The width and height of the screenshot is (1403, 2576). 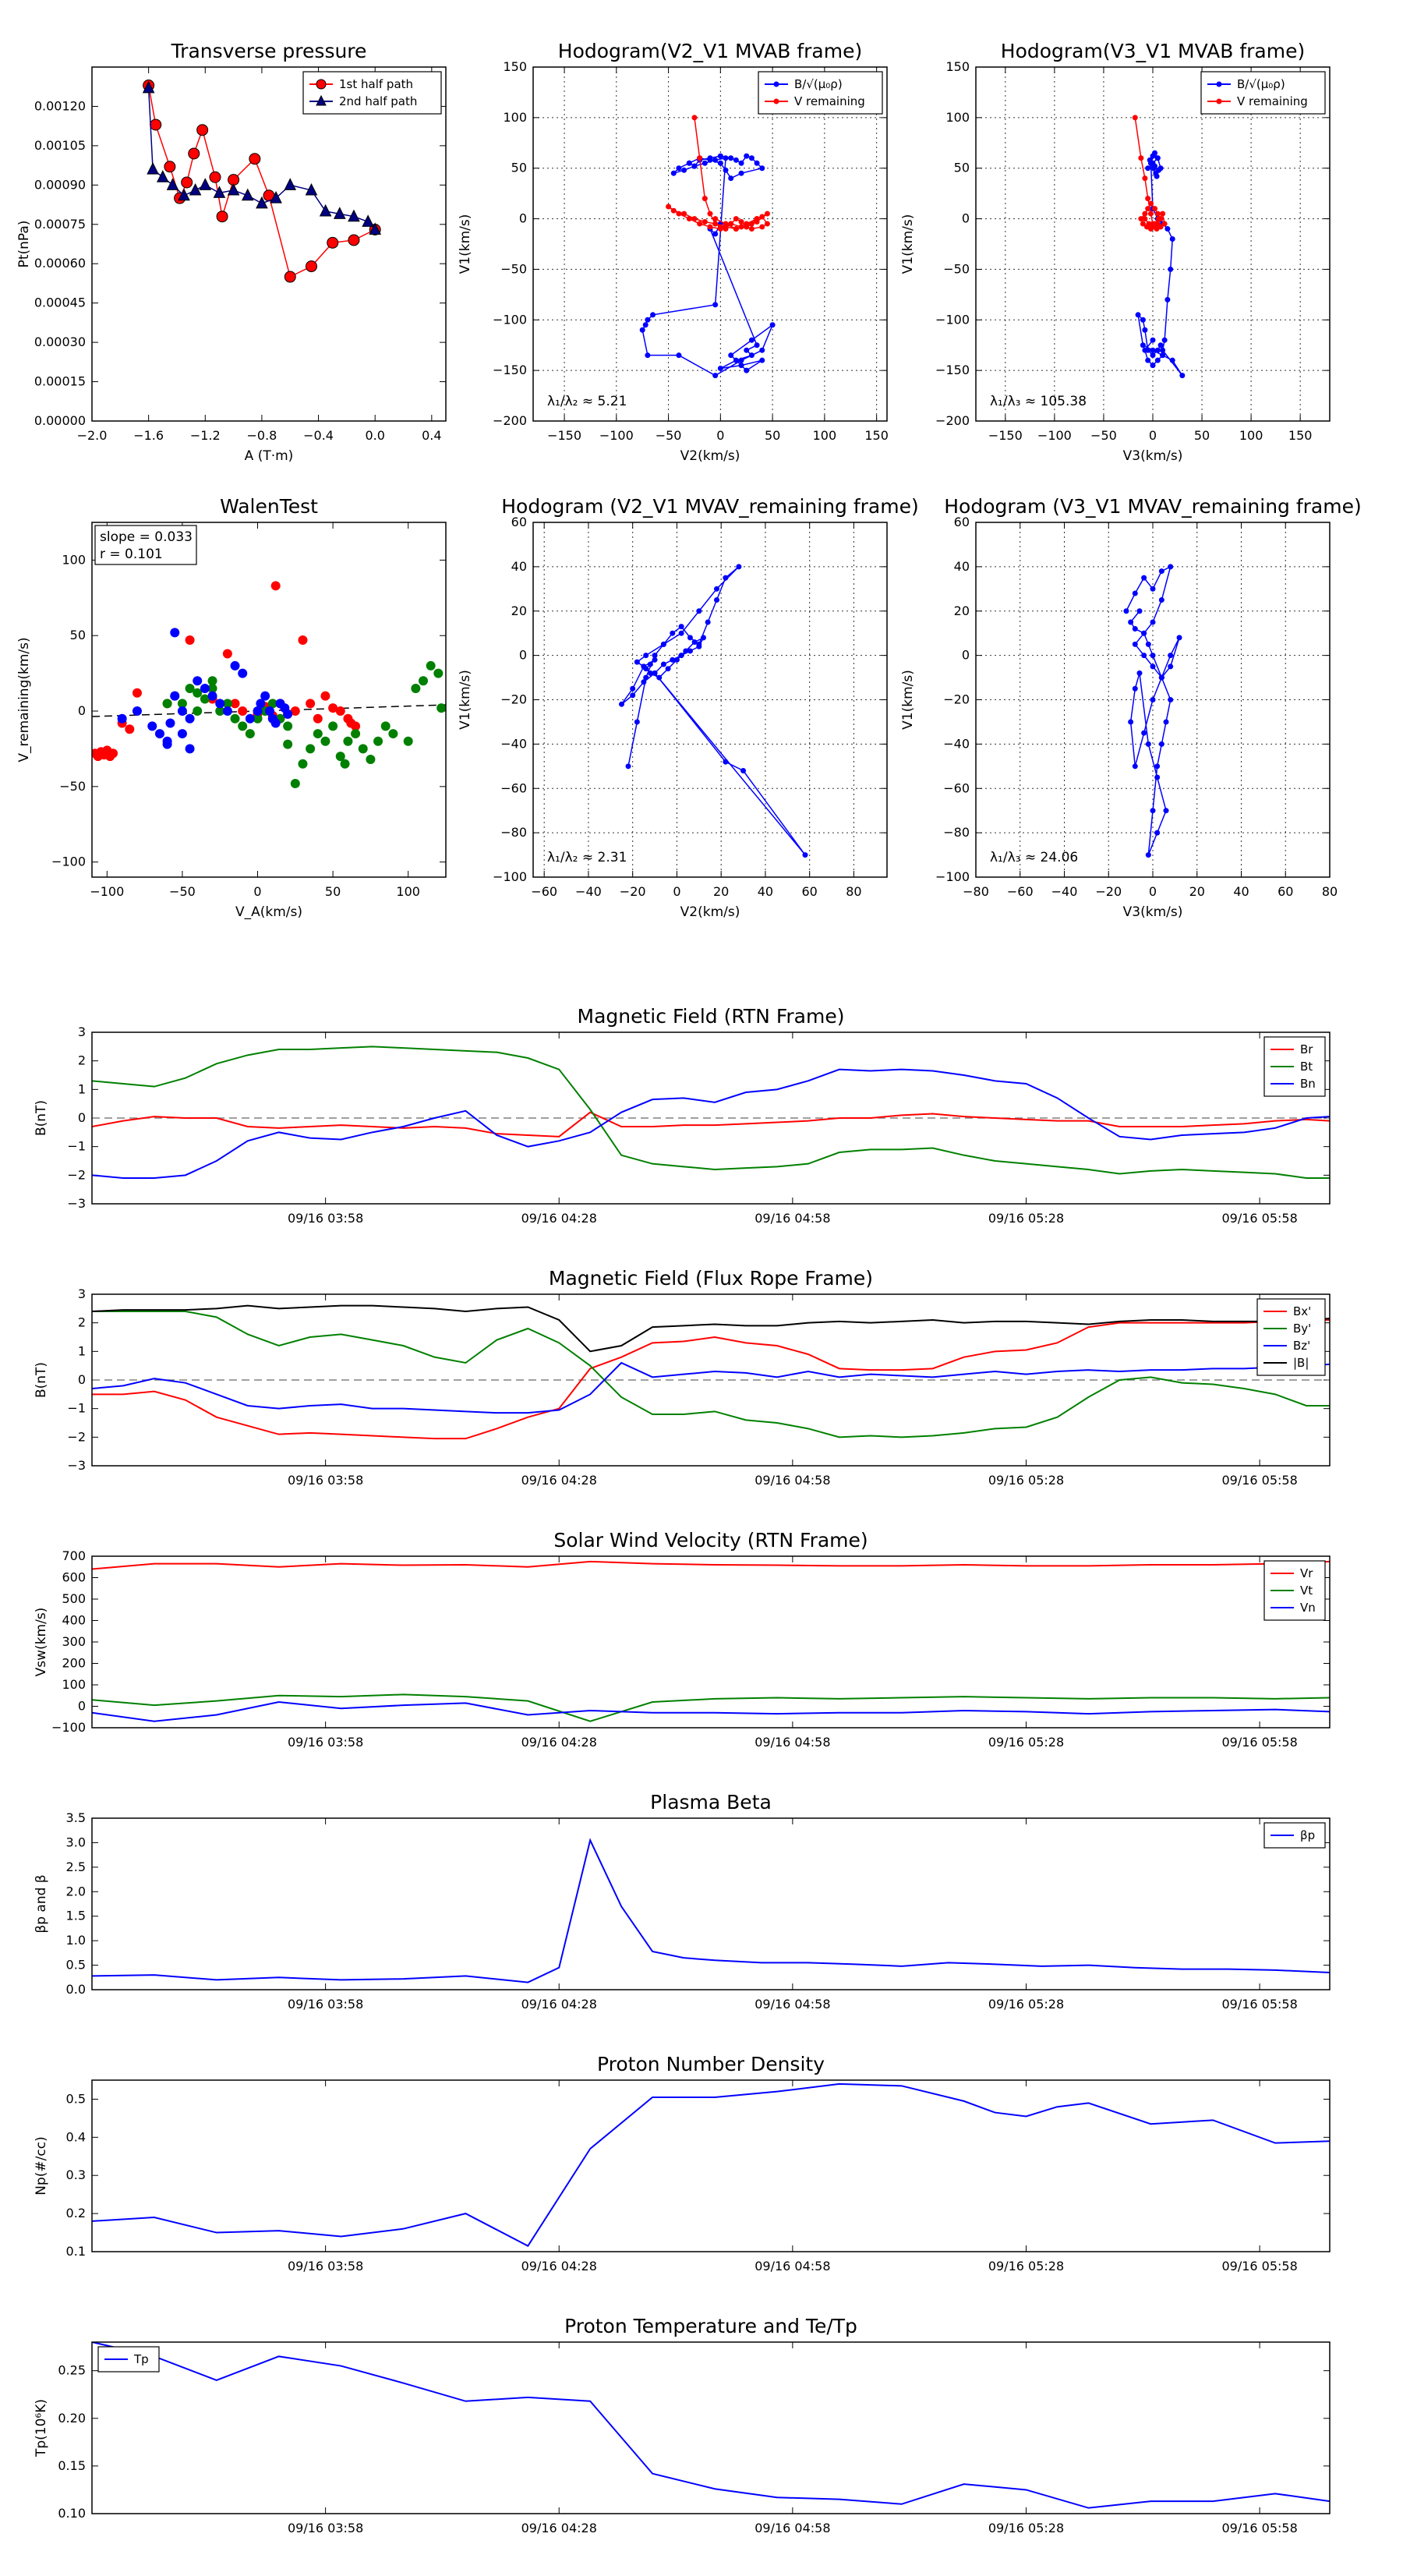 I want to click on y-tick-label: 1.5, so click(x=76, y=1916).